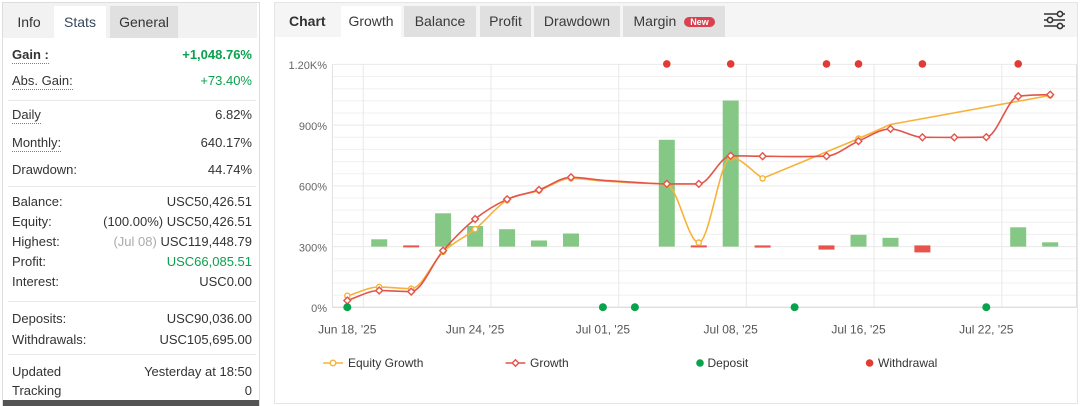 Image resolution: width=1080 pixels, height=406 pixels. Describe the element at coordinates (549, 363) in the screenshot. I see `svg-text: Growth` at that location.